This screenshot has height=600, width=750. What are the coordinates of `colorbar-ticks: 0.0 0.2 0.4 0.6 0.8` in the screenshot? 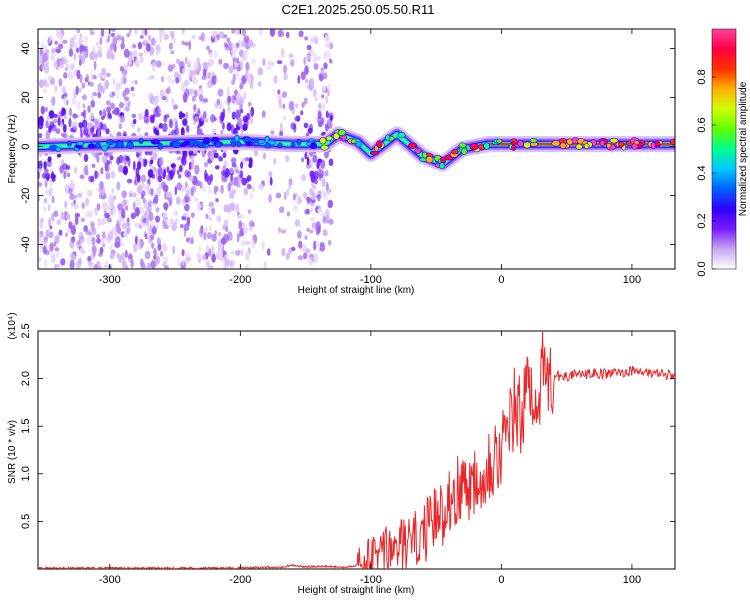 It's located at (706, 173).